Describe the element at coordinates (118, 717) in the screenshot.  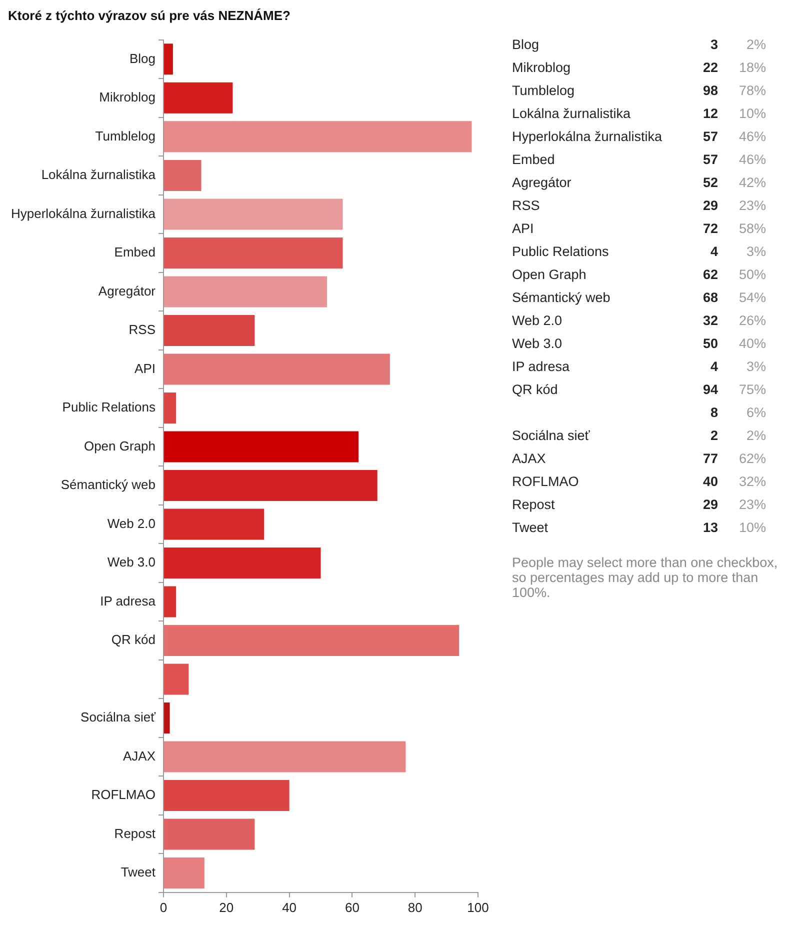
I see `y-tick-label: Sociálna sieť` at that location.